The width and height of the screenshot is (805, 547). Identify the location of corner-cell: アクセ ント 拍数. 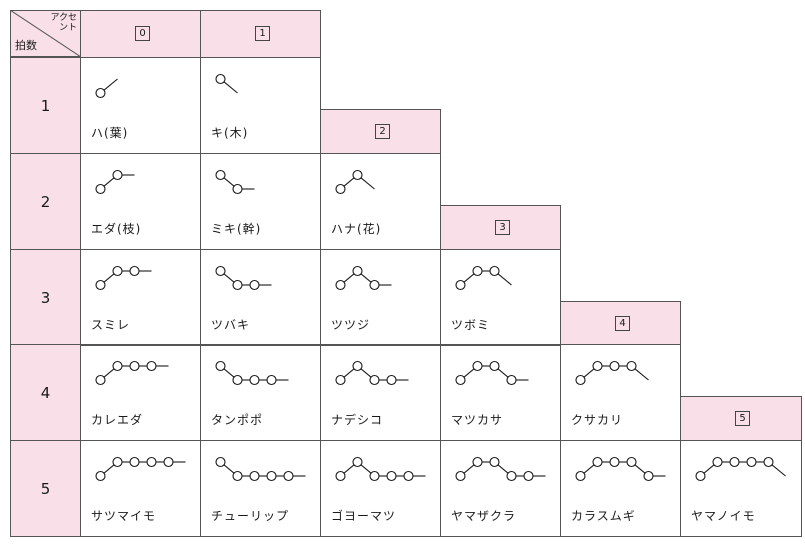
(45, 33).